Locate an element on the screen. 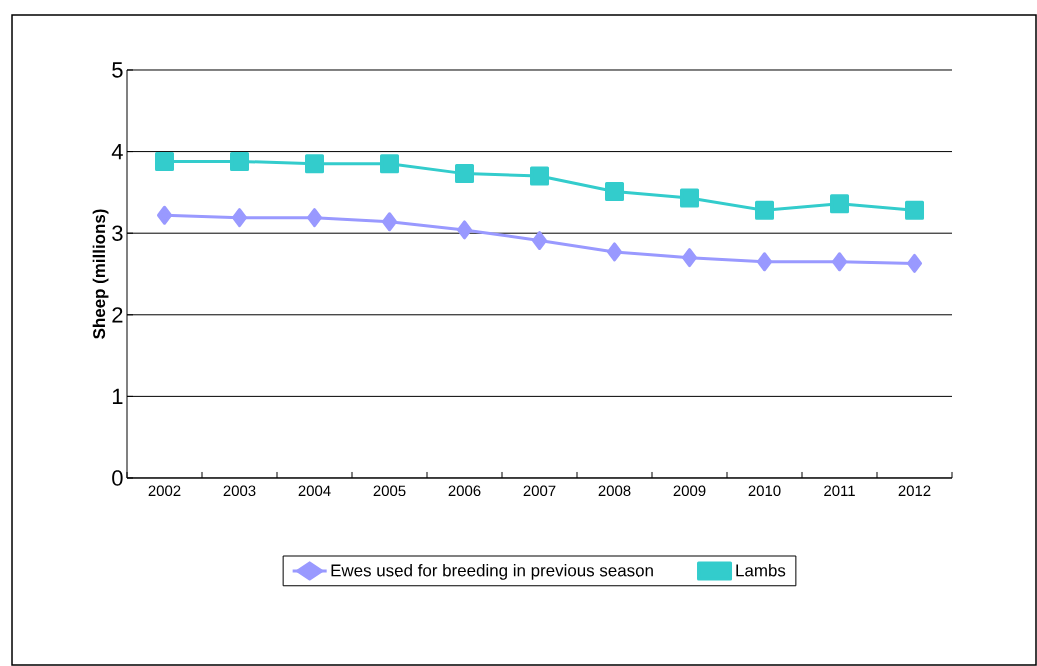 This screenshot has width=1037, height=666. y-tick-label: 5 is located at coordinates (117, 70).